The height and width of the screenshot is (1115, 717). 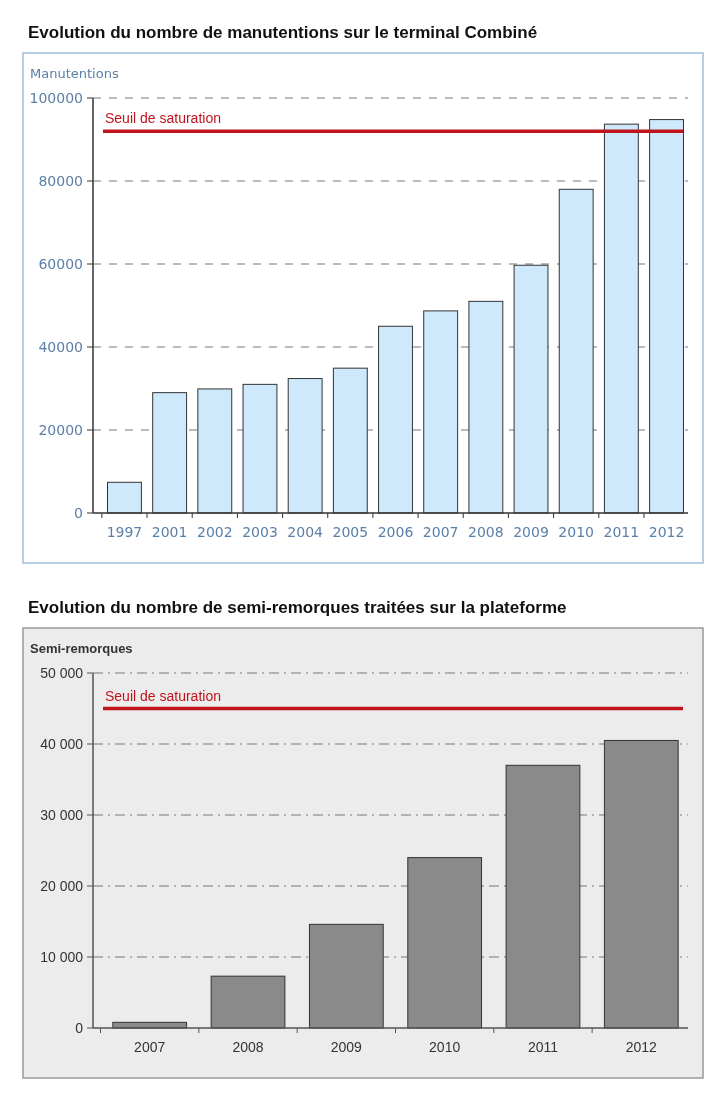 I want to click on x-tick-label: 2002, so click(x=214, y=532).